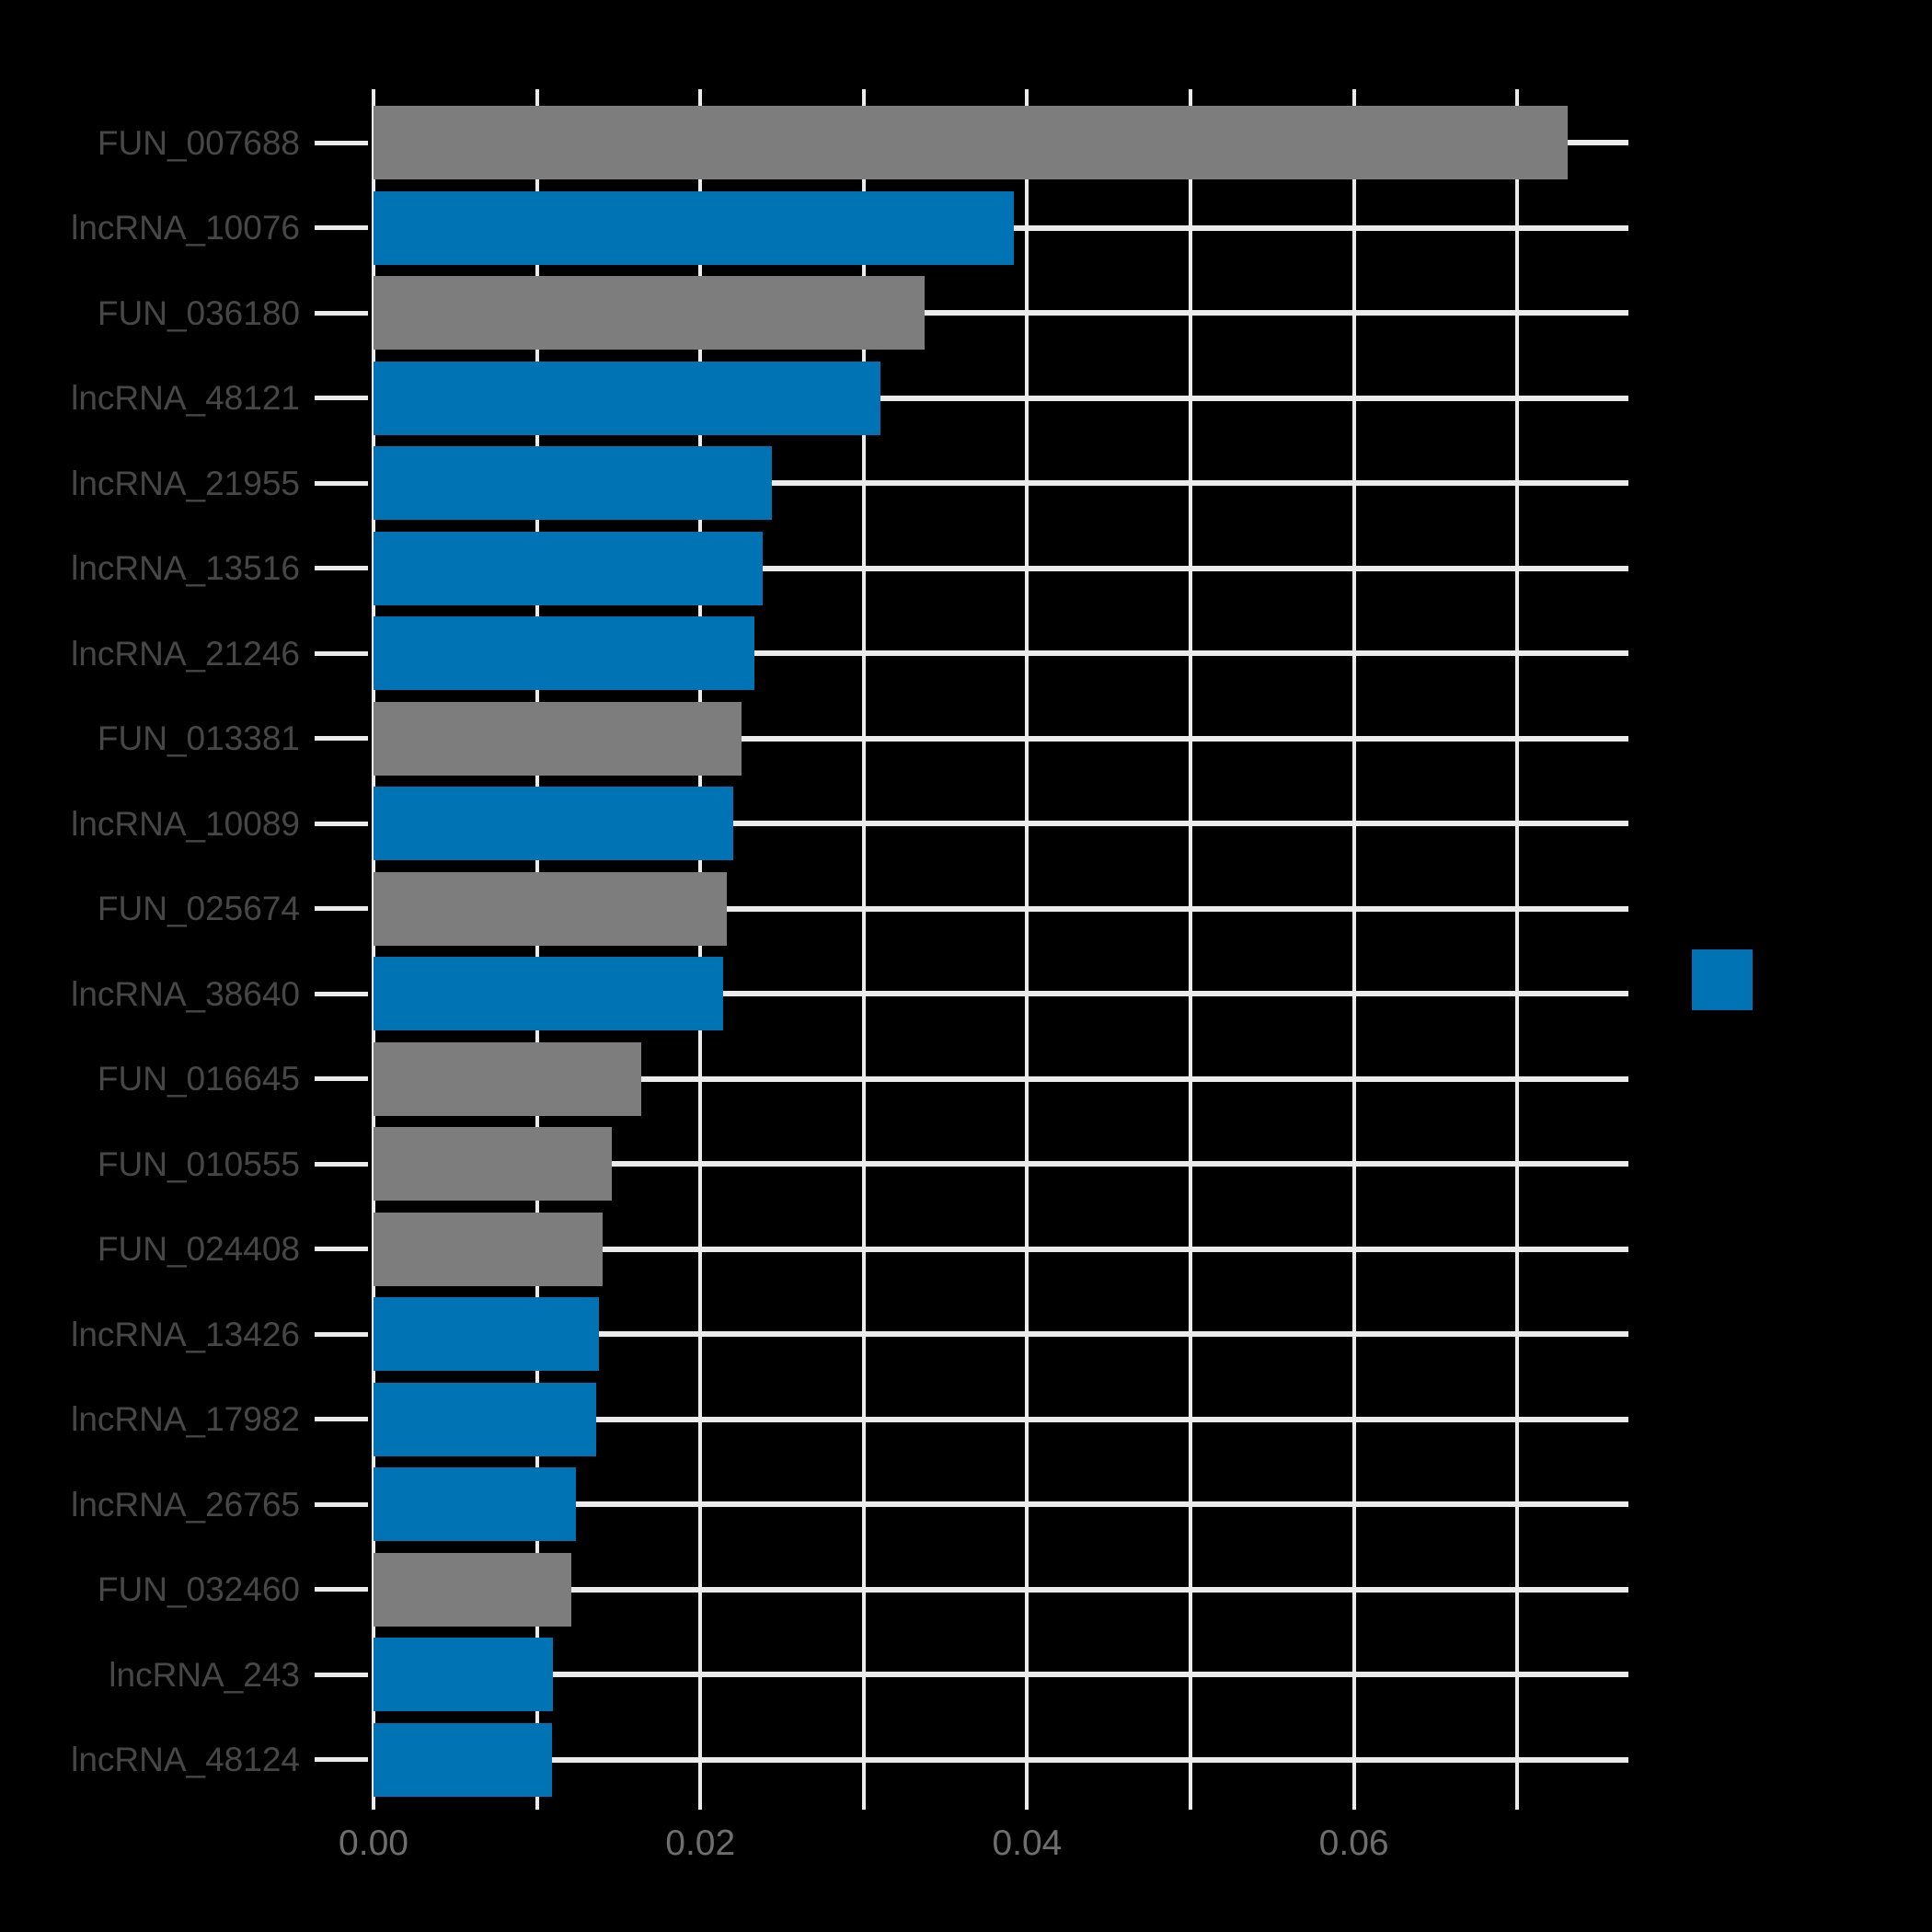 The width and height of the screenshot is (1932, 1932). Describe the element at coordinates (1027, 1843) in the screenshot. I see `x-axis-label: 0.04` at that location.